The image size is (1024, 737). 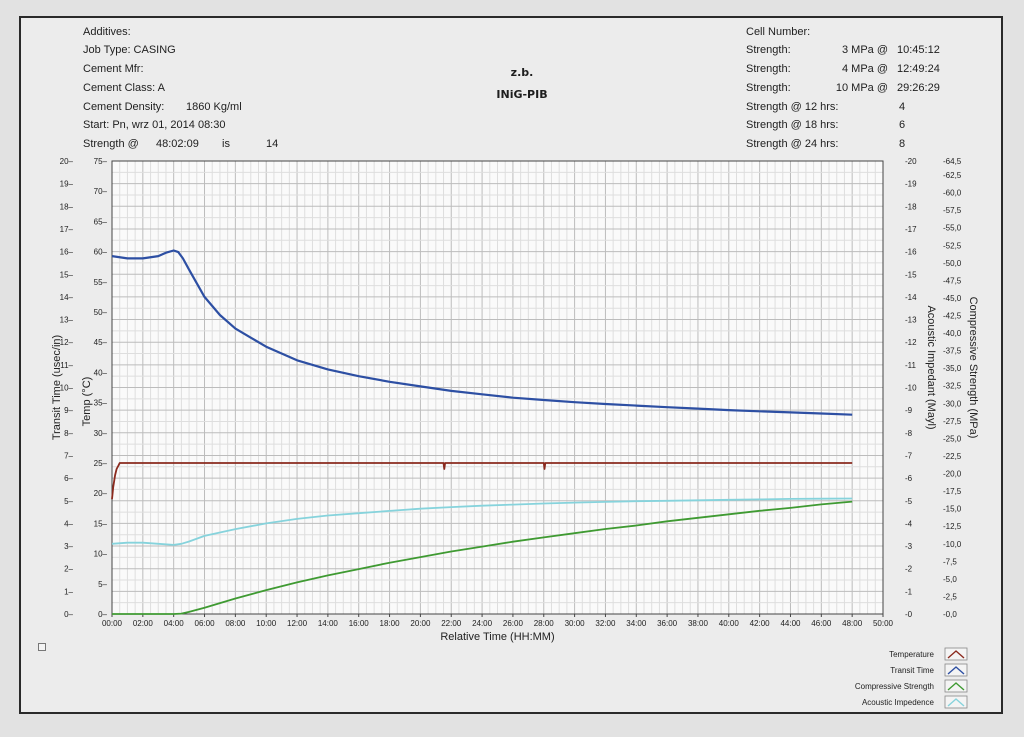 I want to click on transit-tick-label: 11–, so click(x=66, y=365).